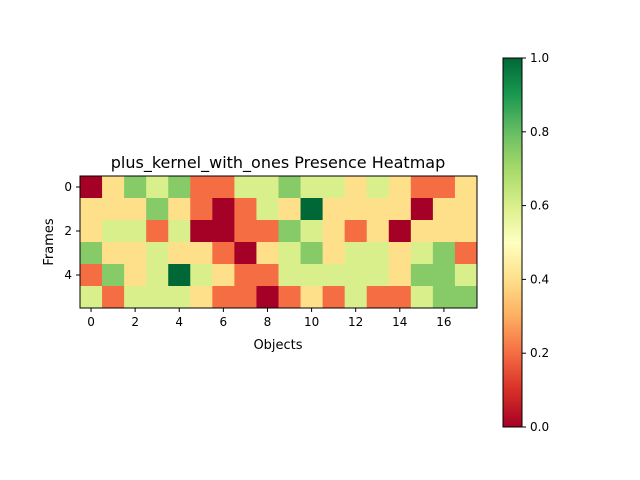  Describe the element at coordinates (278, 163) in the screenshot. I see `chart-title: plus_kernel_with_ones Presence Heatmap` at that location.